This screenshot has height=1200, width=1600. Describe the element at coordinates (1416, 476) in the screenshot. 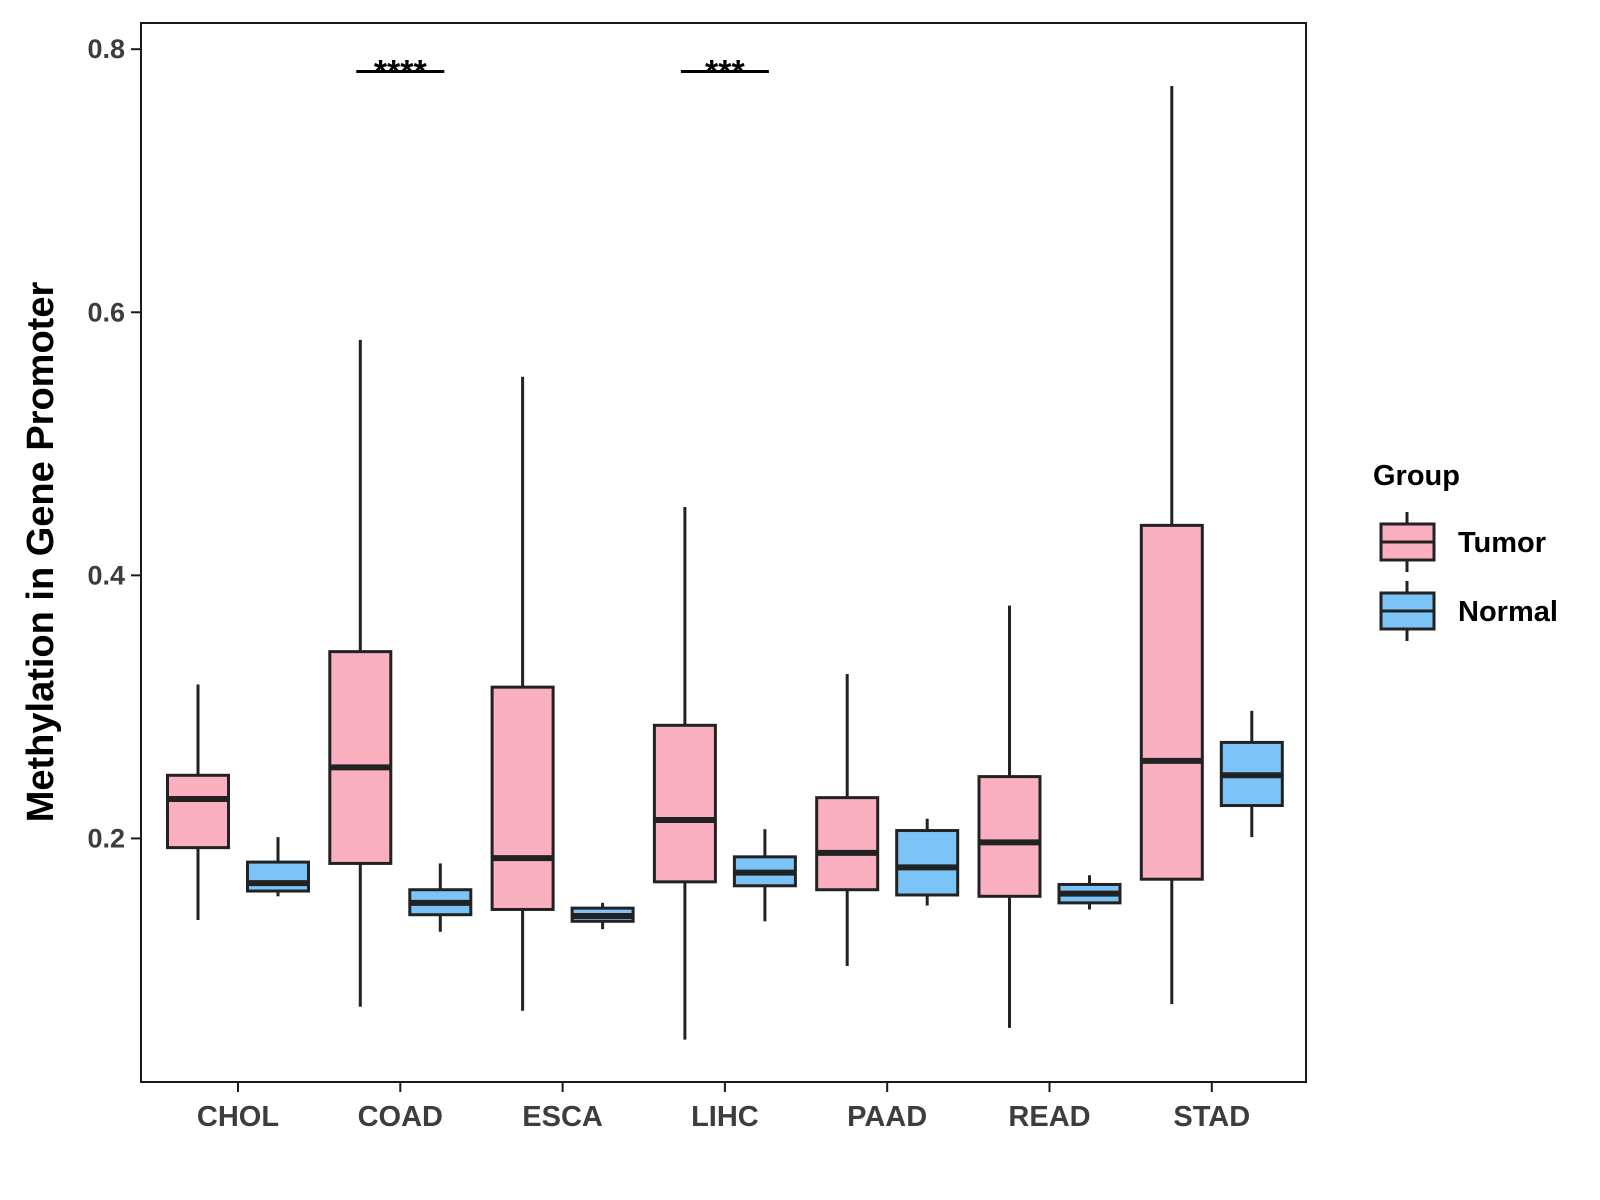

I see `legend-title: Group` at that location.